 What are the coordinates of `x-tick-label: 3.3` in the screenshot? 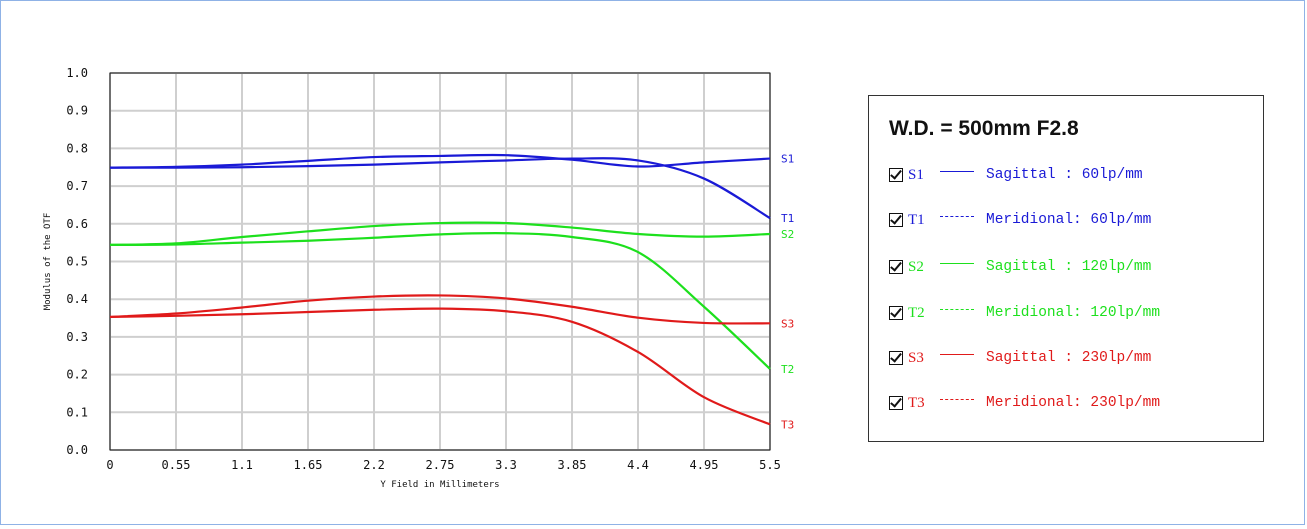 It's located at (506, 465).